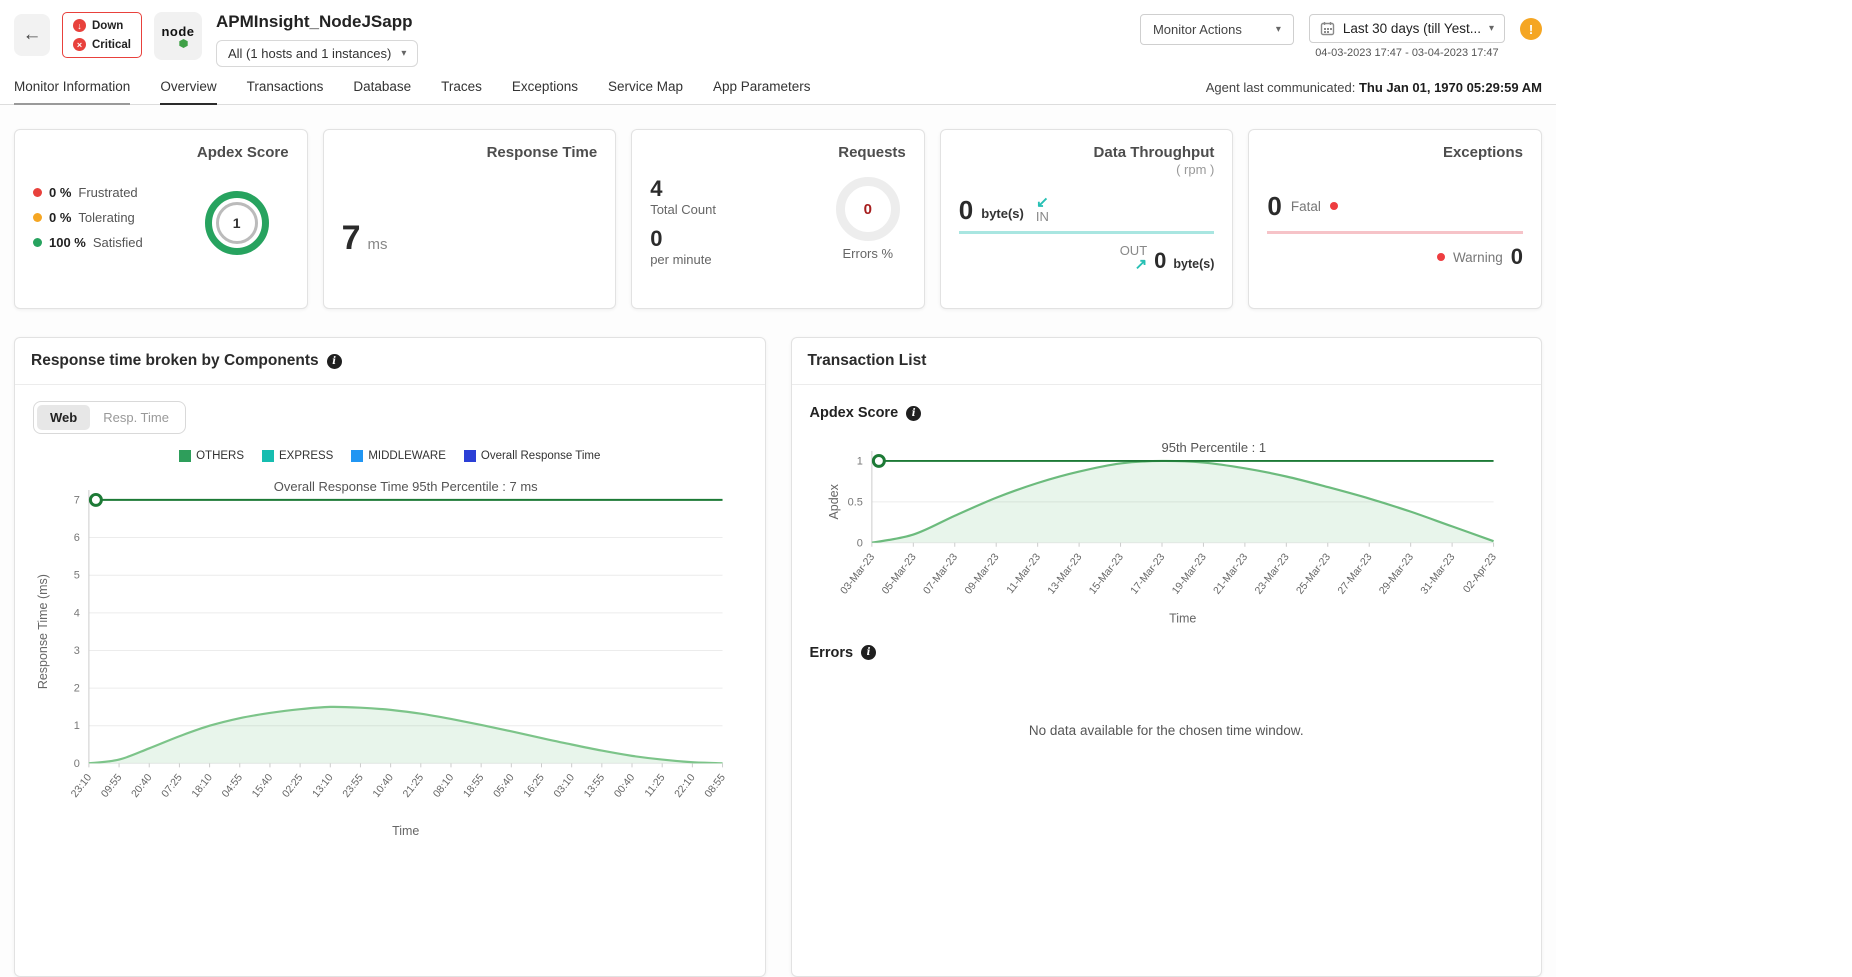  I want to click on tab-monitor-information: Monitor Information, so click(72, 89).